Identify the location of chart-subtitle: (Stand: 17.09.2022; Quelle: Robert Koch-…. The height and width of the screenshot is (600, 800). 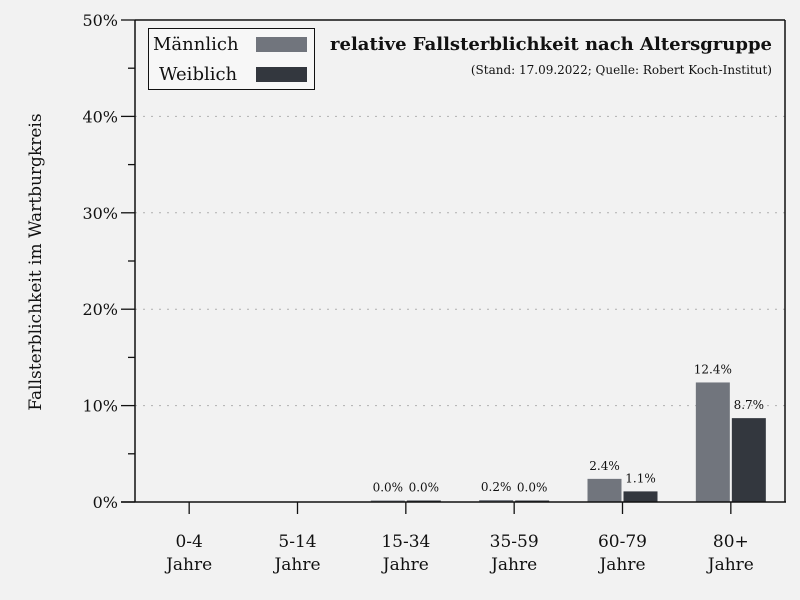
(621, 70).